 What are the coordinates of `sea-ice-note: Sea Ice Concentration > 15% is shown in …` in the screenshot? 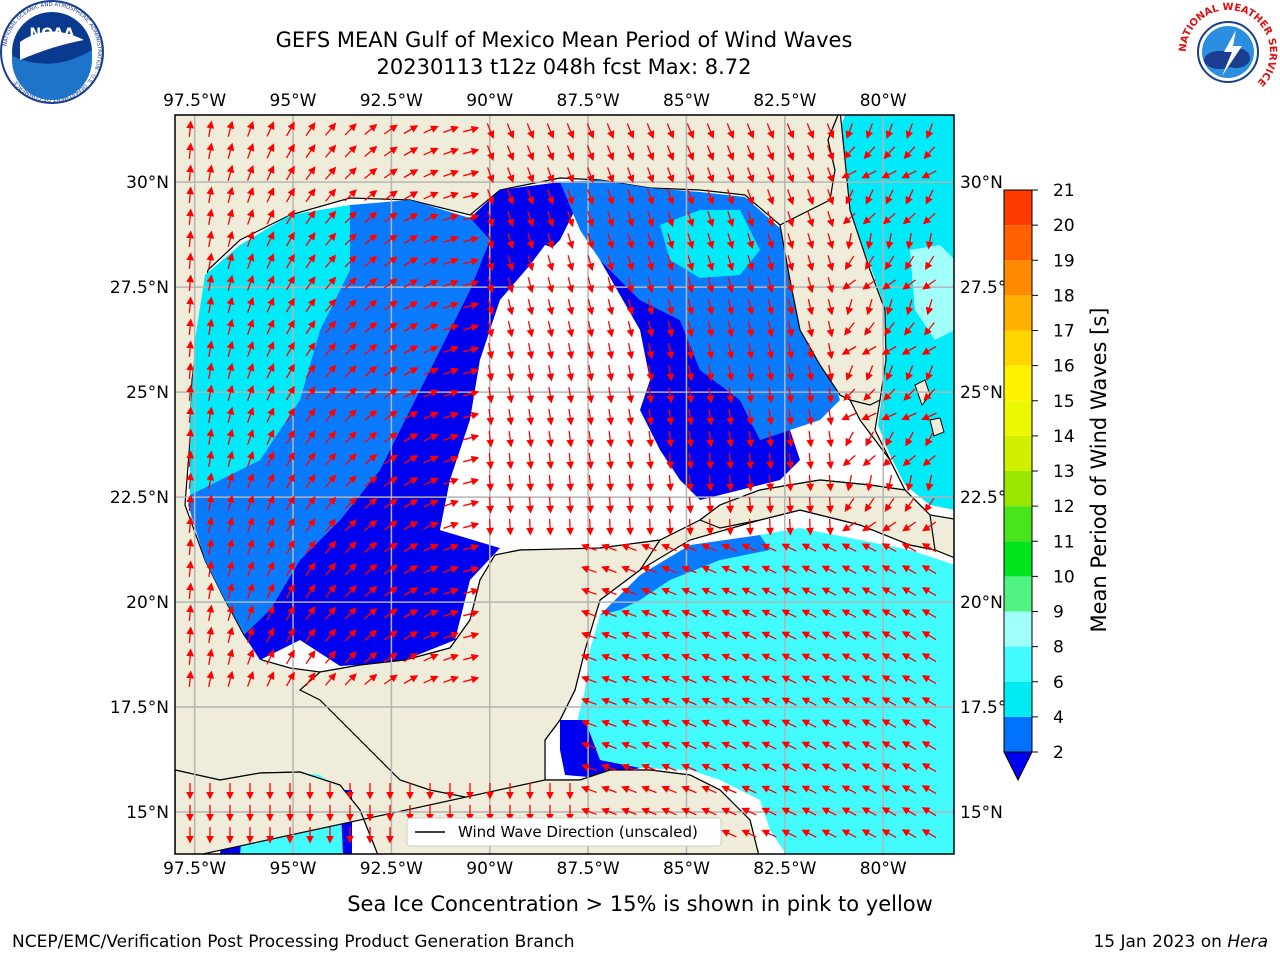 It's located at (640, 904).